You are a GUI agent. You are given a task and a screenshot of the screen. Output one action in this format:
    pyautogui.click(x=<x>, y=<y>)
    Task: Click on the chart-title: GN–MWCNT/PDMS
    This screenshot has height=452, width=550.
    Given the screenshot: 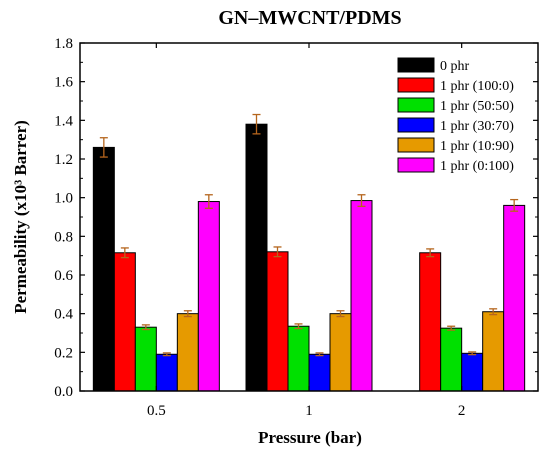 What is the action you would take?
    pyautogui.click(x=309, y=18)
    